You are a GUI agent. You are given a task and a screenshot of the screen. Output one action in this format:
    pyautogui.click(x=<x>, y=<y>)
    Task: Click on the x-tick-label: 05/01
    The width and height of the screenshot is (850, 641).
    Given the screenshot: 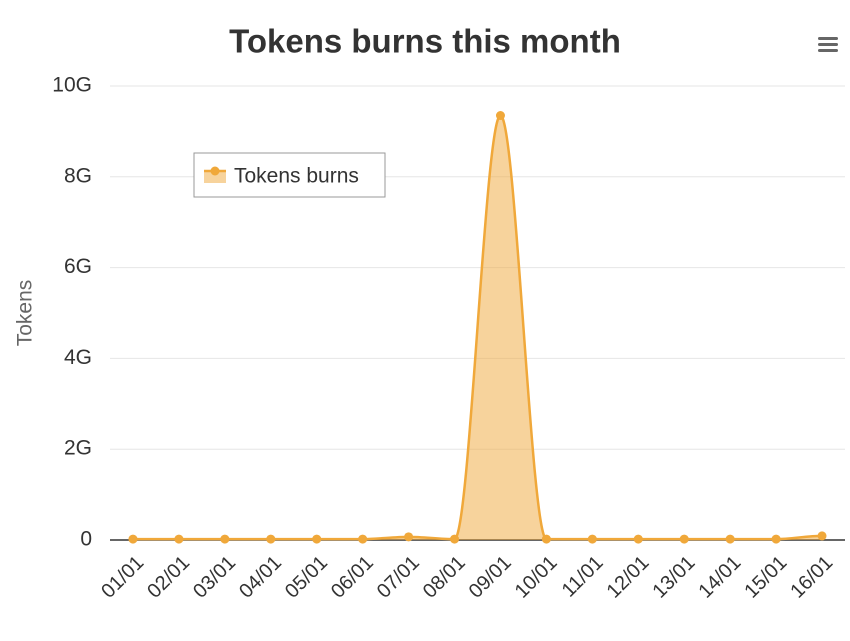 What is the action you would take?
    pyautogui.click(x=306, y=577)
    